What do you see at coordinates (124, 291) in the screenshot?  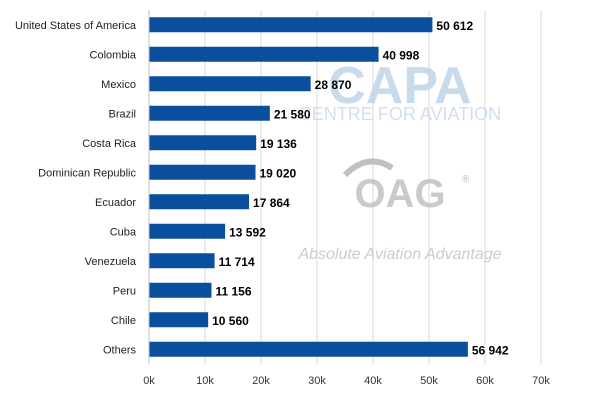 I see `category-label: Peru` at bounding box center [124, 291].